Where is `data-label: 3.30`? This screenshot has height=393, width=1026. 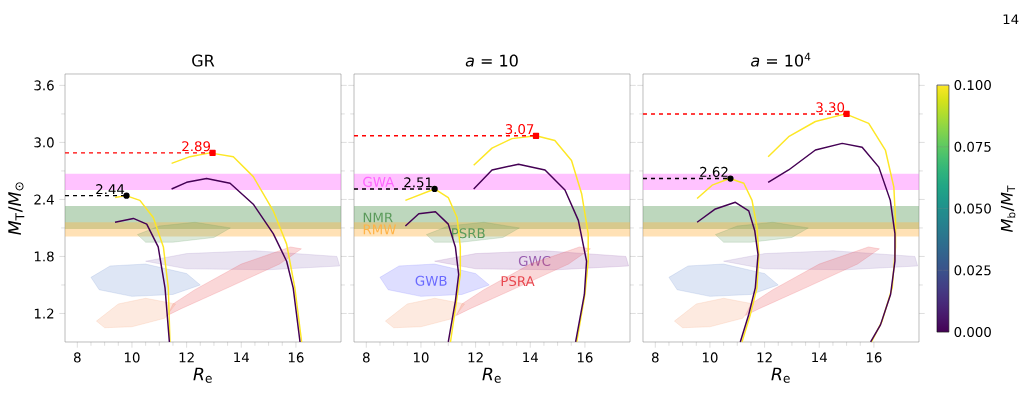
data-label: 3.30 is located at coordinates (830, 107).